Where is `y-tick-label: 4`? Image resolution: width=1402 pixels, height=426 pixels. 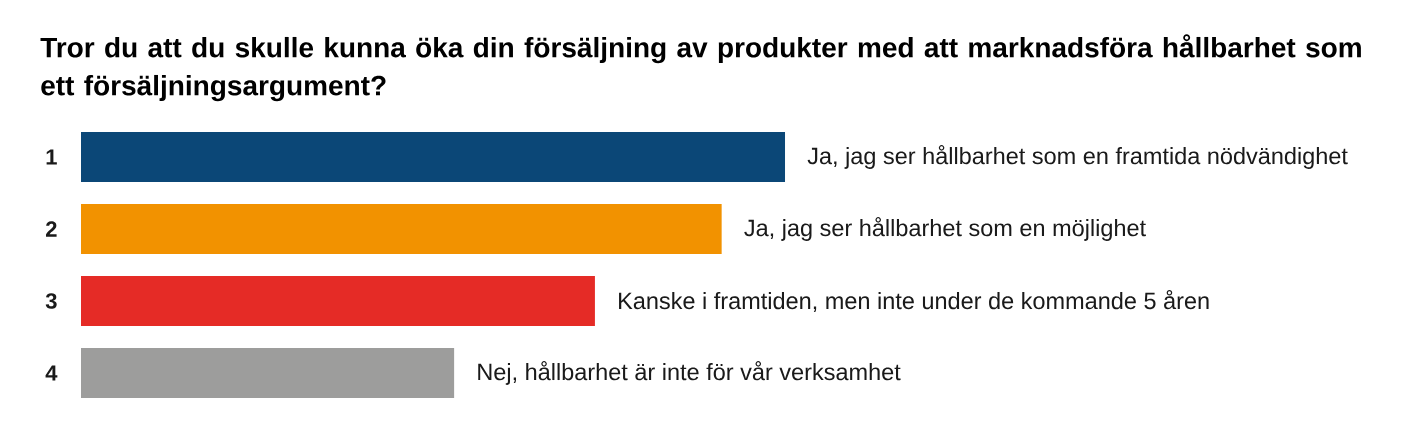 y-tick-label: 4 is located at coordinates (51, 373).